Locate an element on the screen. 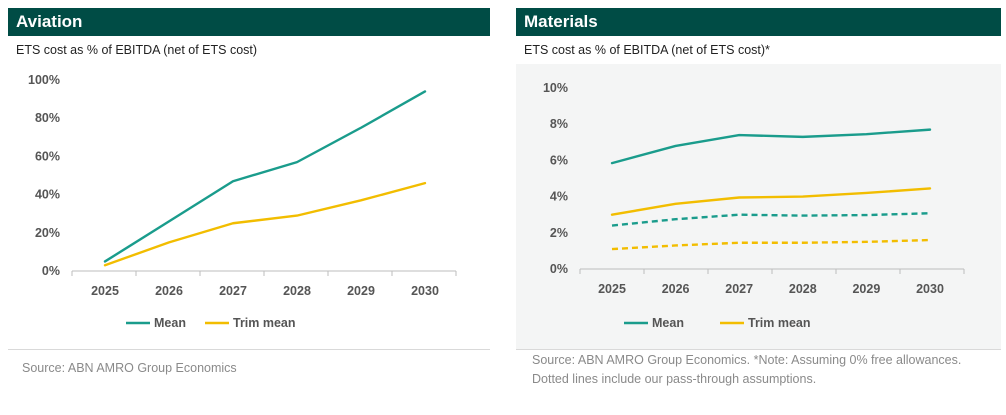 This screenshot has width=1006, height=415. y-tick-label: 60% is located at coordinates (47, 156).